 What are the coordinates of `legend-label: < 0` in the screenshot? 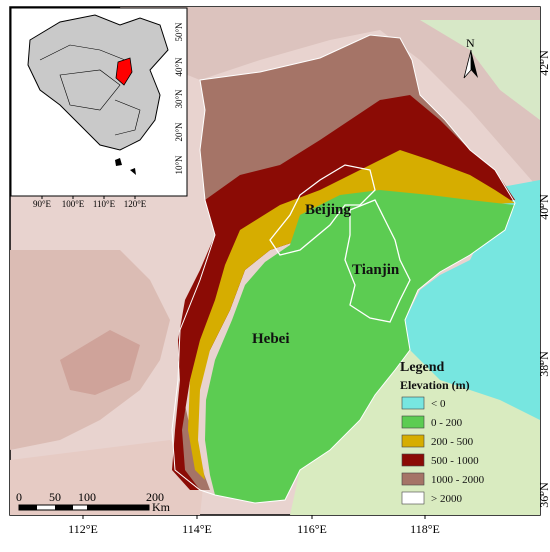 It's located at (438, 404).